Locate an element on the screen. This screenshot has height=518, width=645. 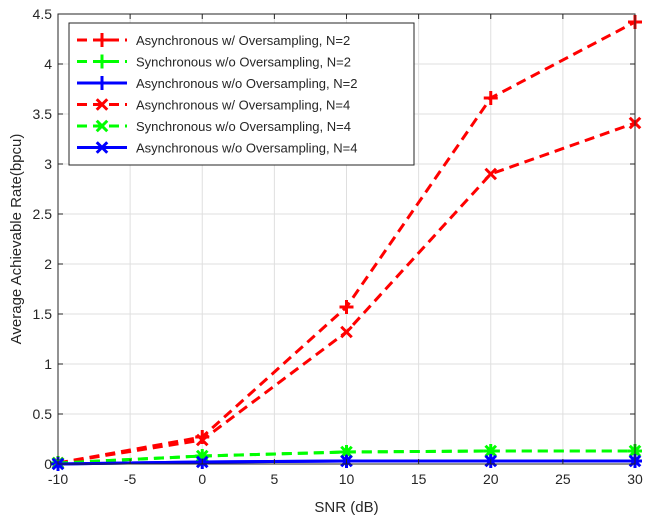
x-tick-label: -5 is located at coordinates (130, 479).